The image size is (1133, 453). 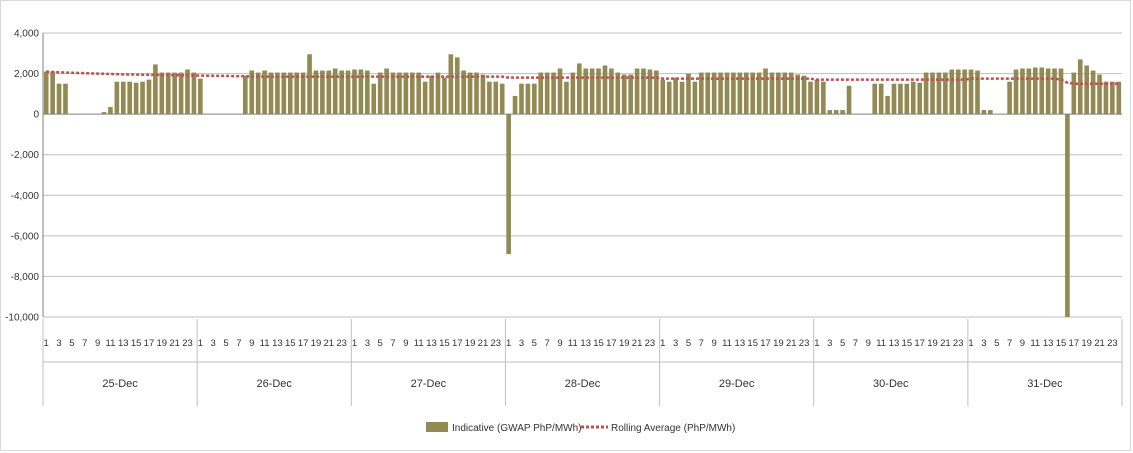 What do you see at coordinates (274, 384) in the screenshot?
I see `day-label: 26-Dec` at bounding box center [274, 384].